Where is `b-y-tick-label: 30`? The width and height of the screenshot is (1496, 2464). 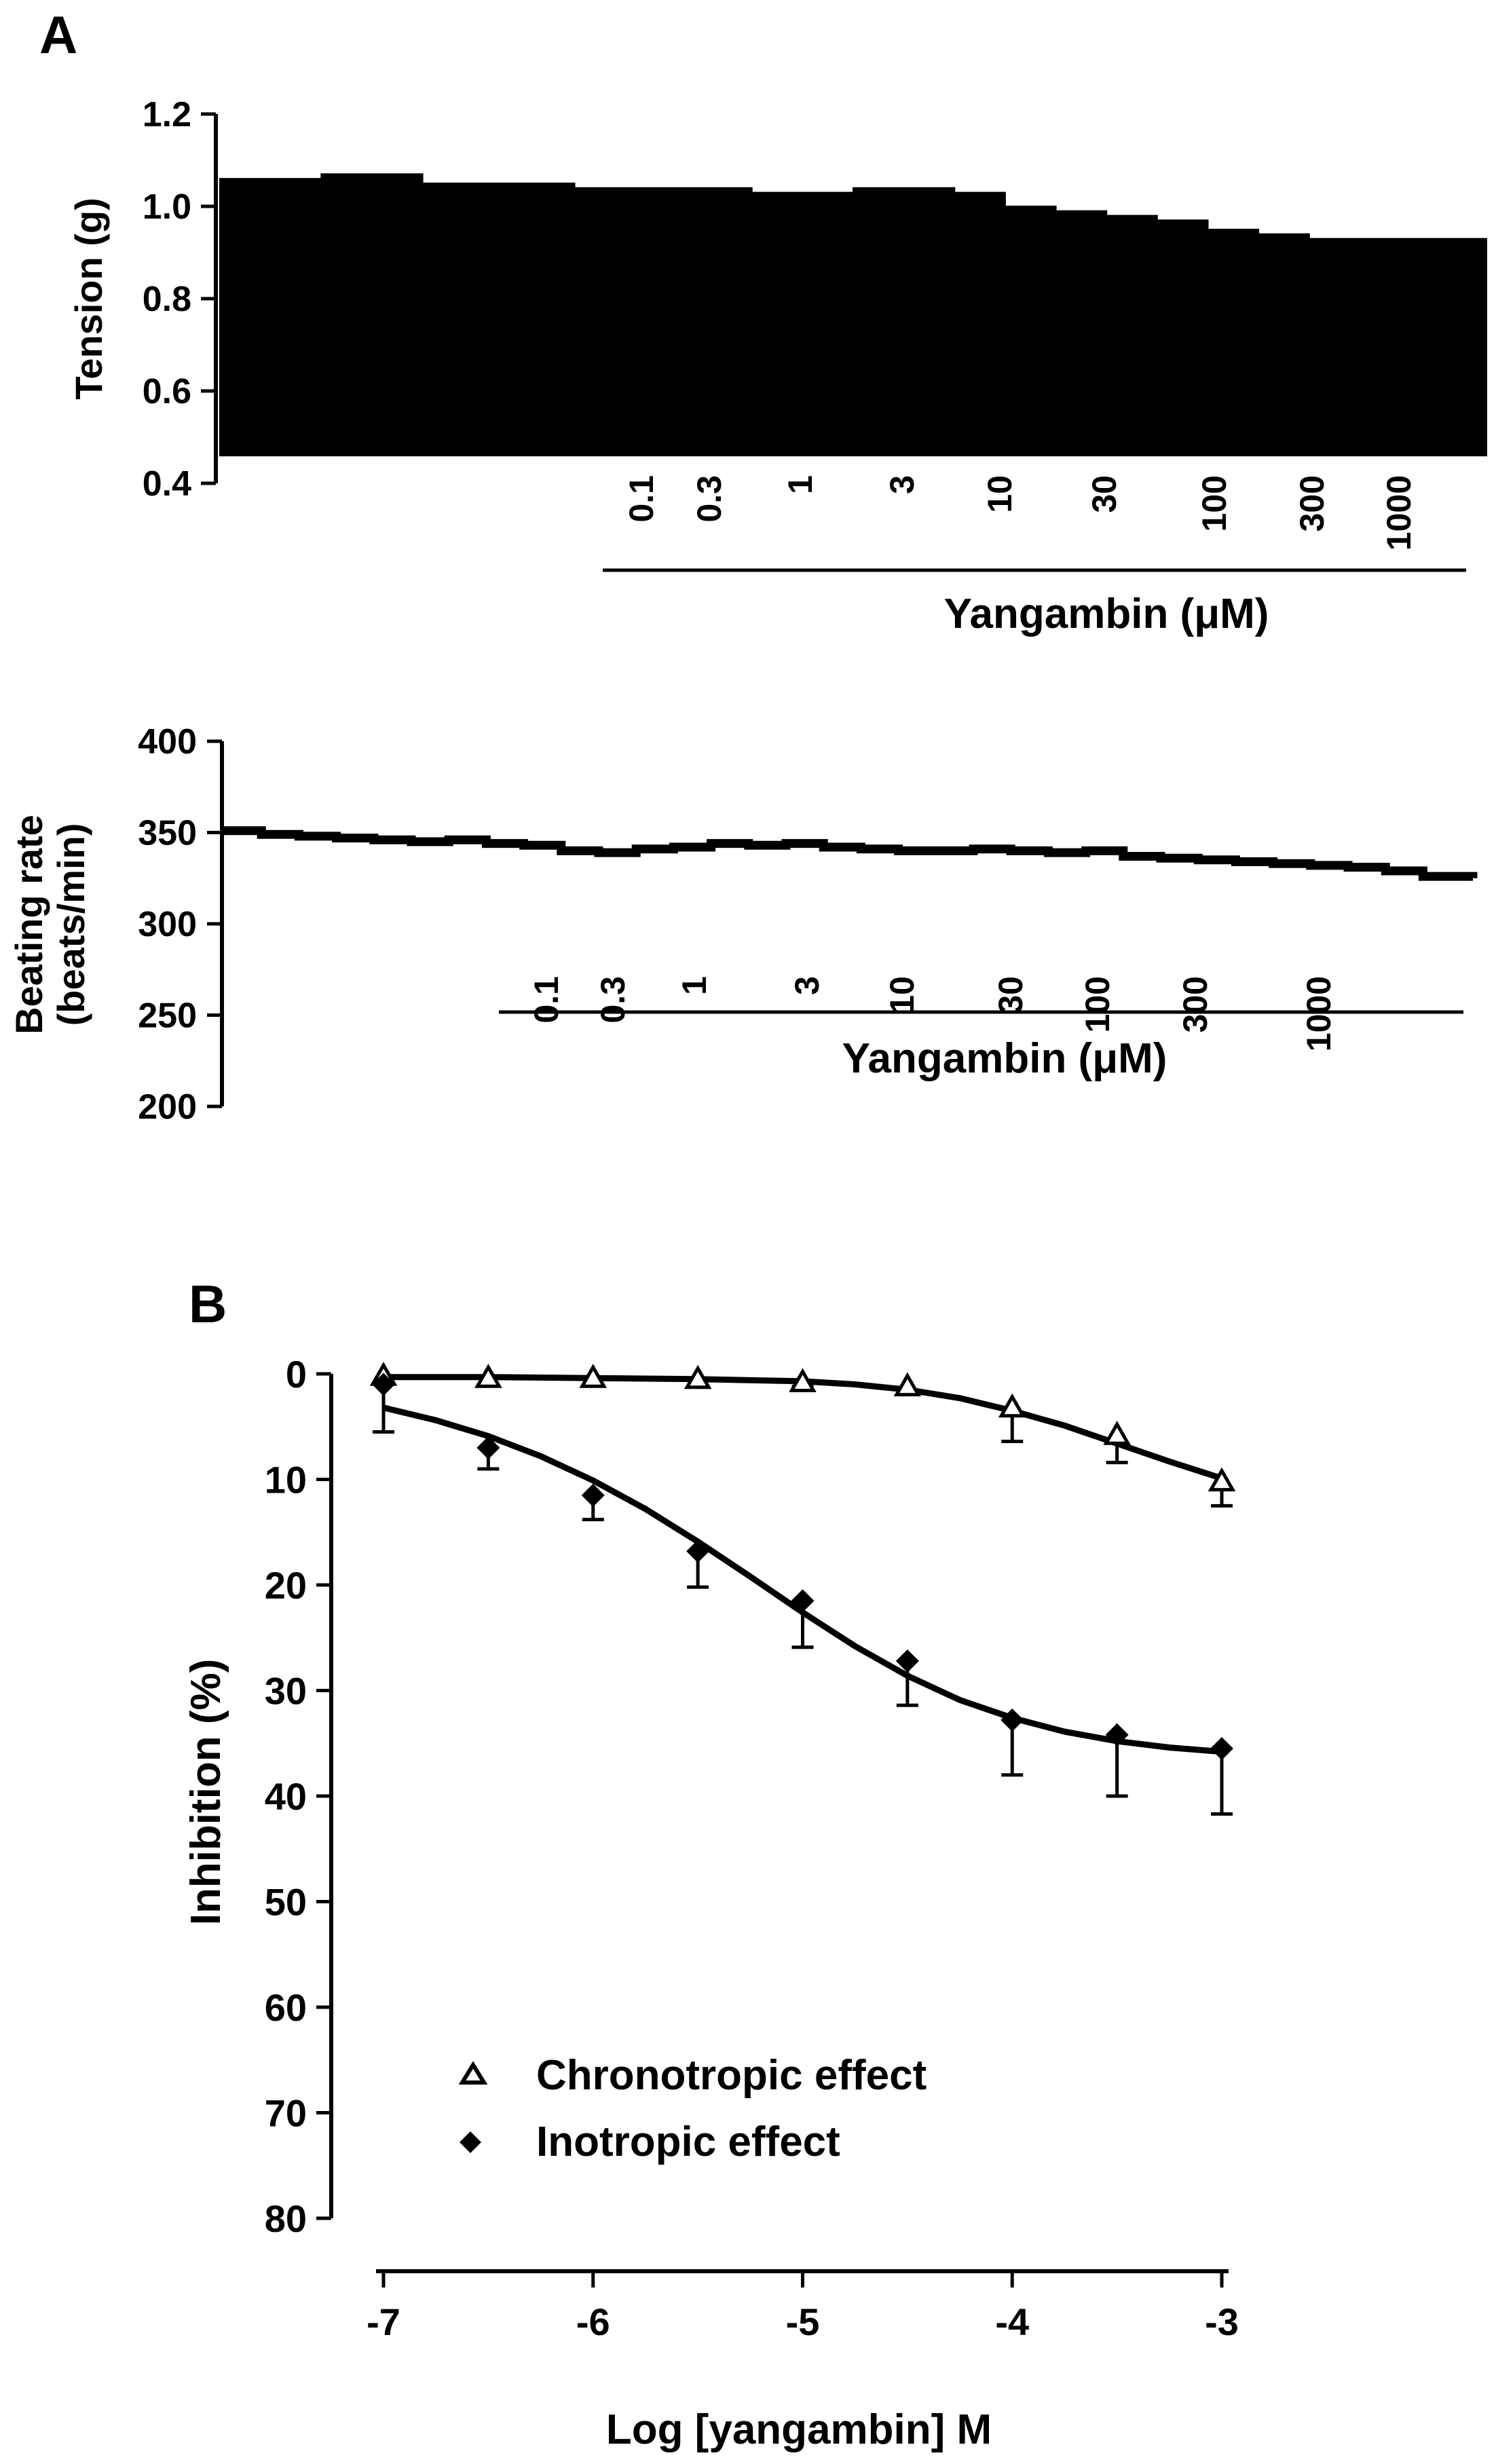
b-y-tick-label: 30 is located at coordinates (286, 1691).